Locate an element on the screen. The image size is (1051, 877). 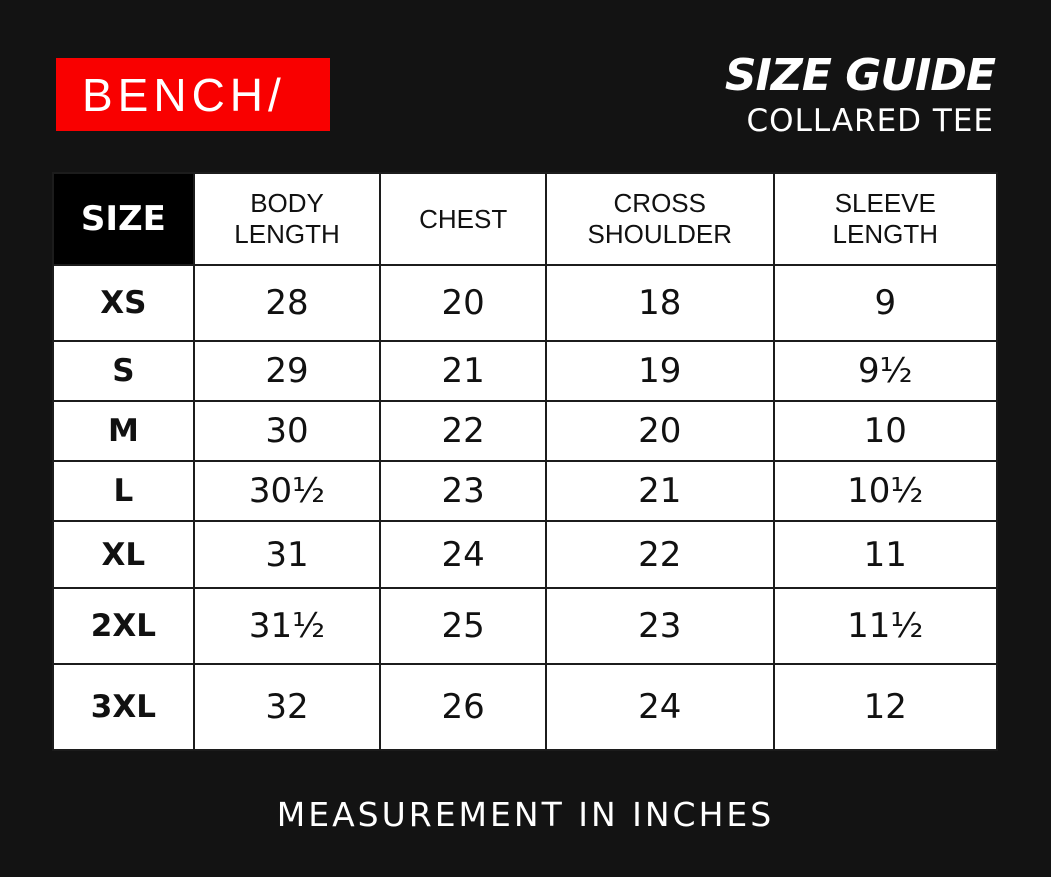
table-row: M 30 22 20 10 is located at coordinates (525, 431).